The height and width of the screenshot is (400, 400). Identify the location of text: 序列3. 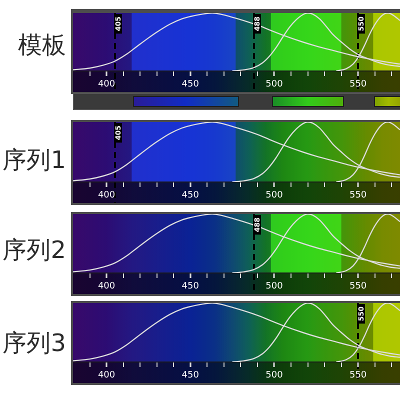
(34, 343).